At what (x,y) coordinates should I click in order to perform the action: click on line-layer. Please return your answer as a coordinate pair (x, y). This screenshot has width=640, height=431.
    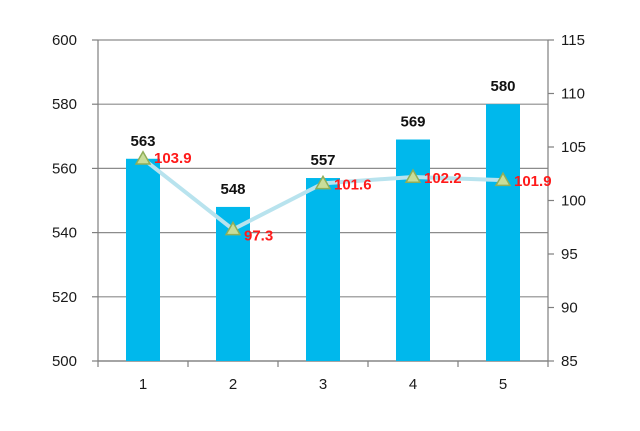
    Looking at the image, I should click on (323, 193).